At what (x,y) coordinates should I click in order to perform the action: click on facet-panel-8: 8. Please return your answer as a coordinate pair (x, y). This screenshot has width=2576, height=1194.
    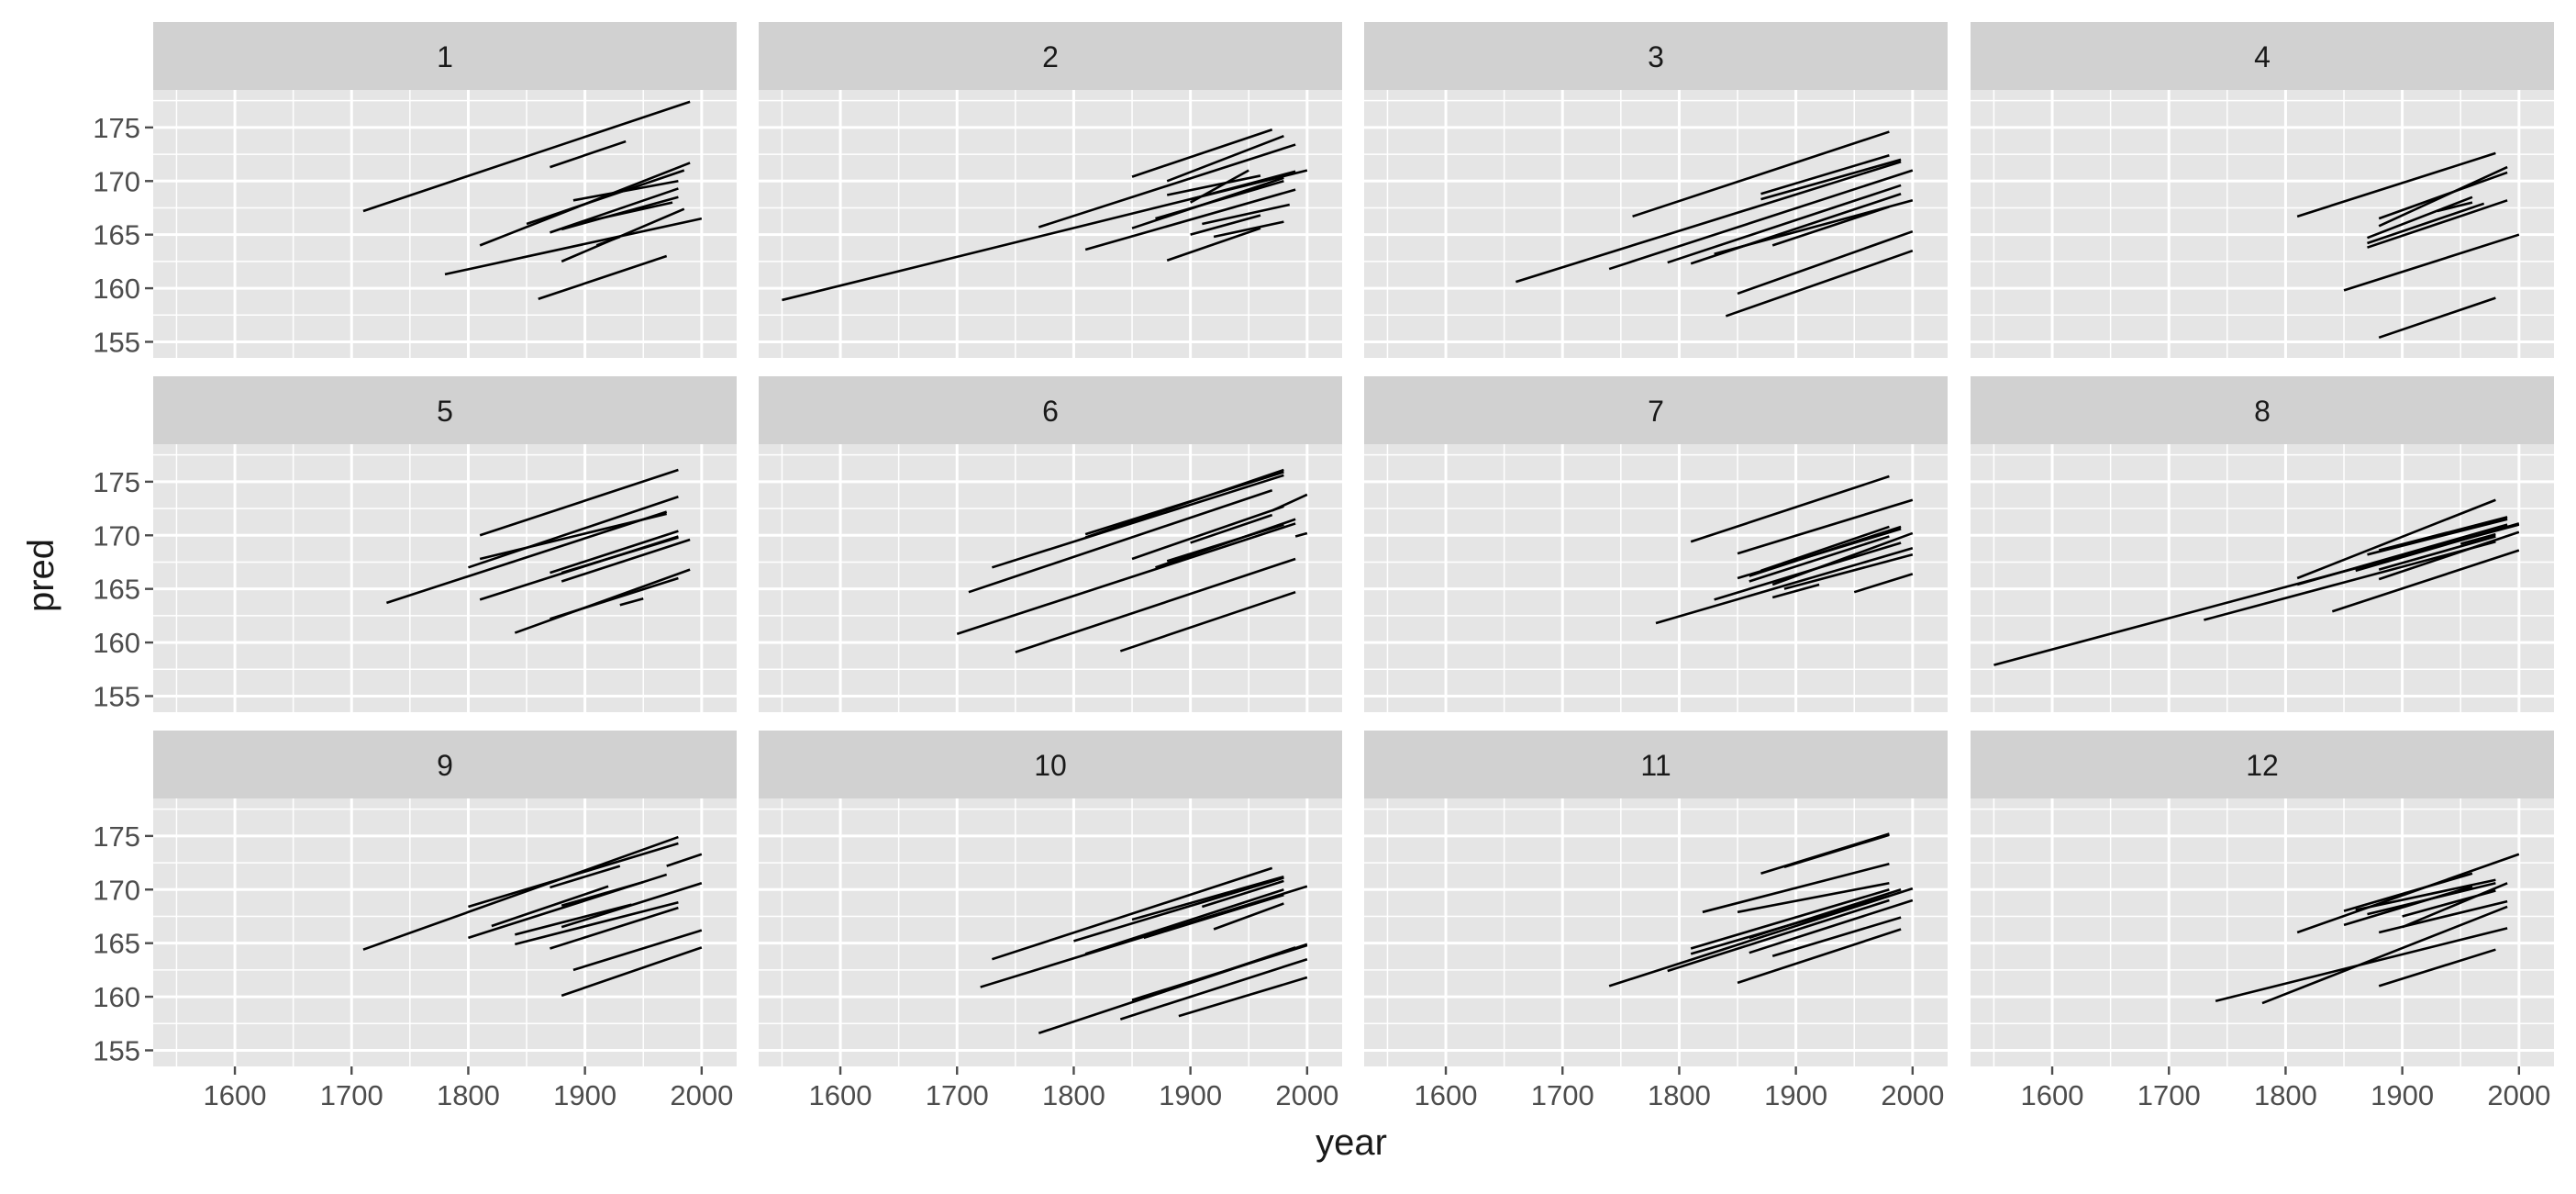
    Looking at the image, I should click on (2262, 544).